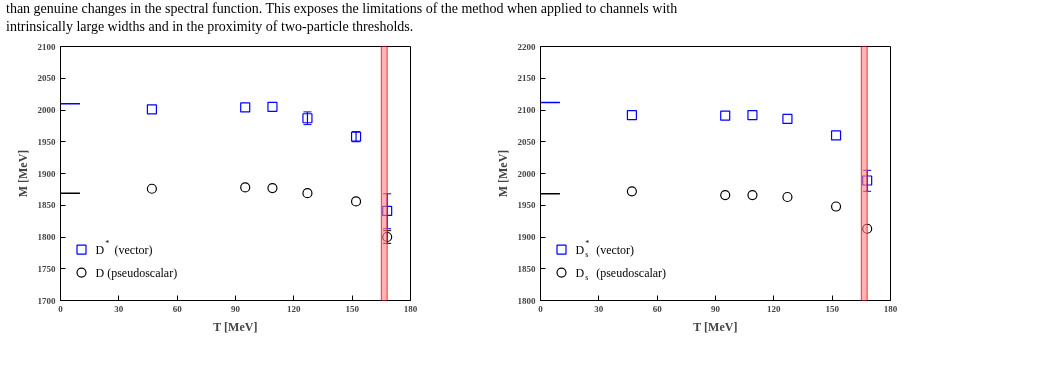 The image size is (1060, 380). Describe the element at coordinates (342, 9) in the screenshot. I see `text: than genuine changes in the spectral function. This exposes the limitations of the method when applied to channels with` at that location.